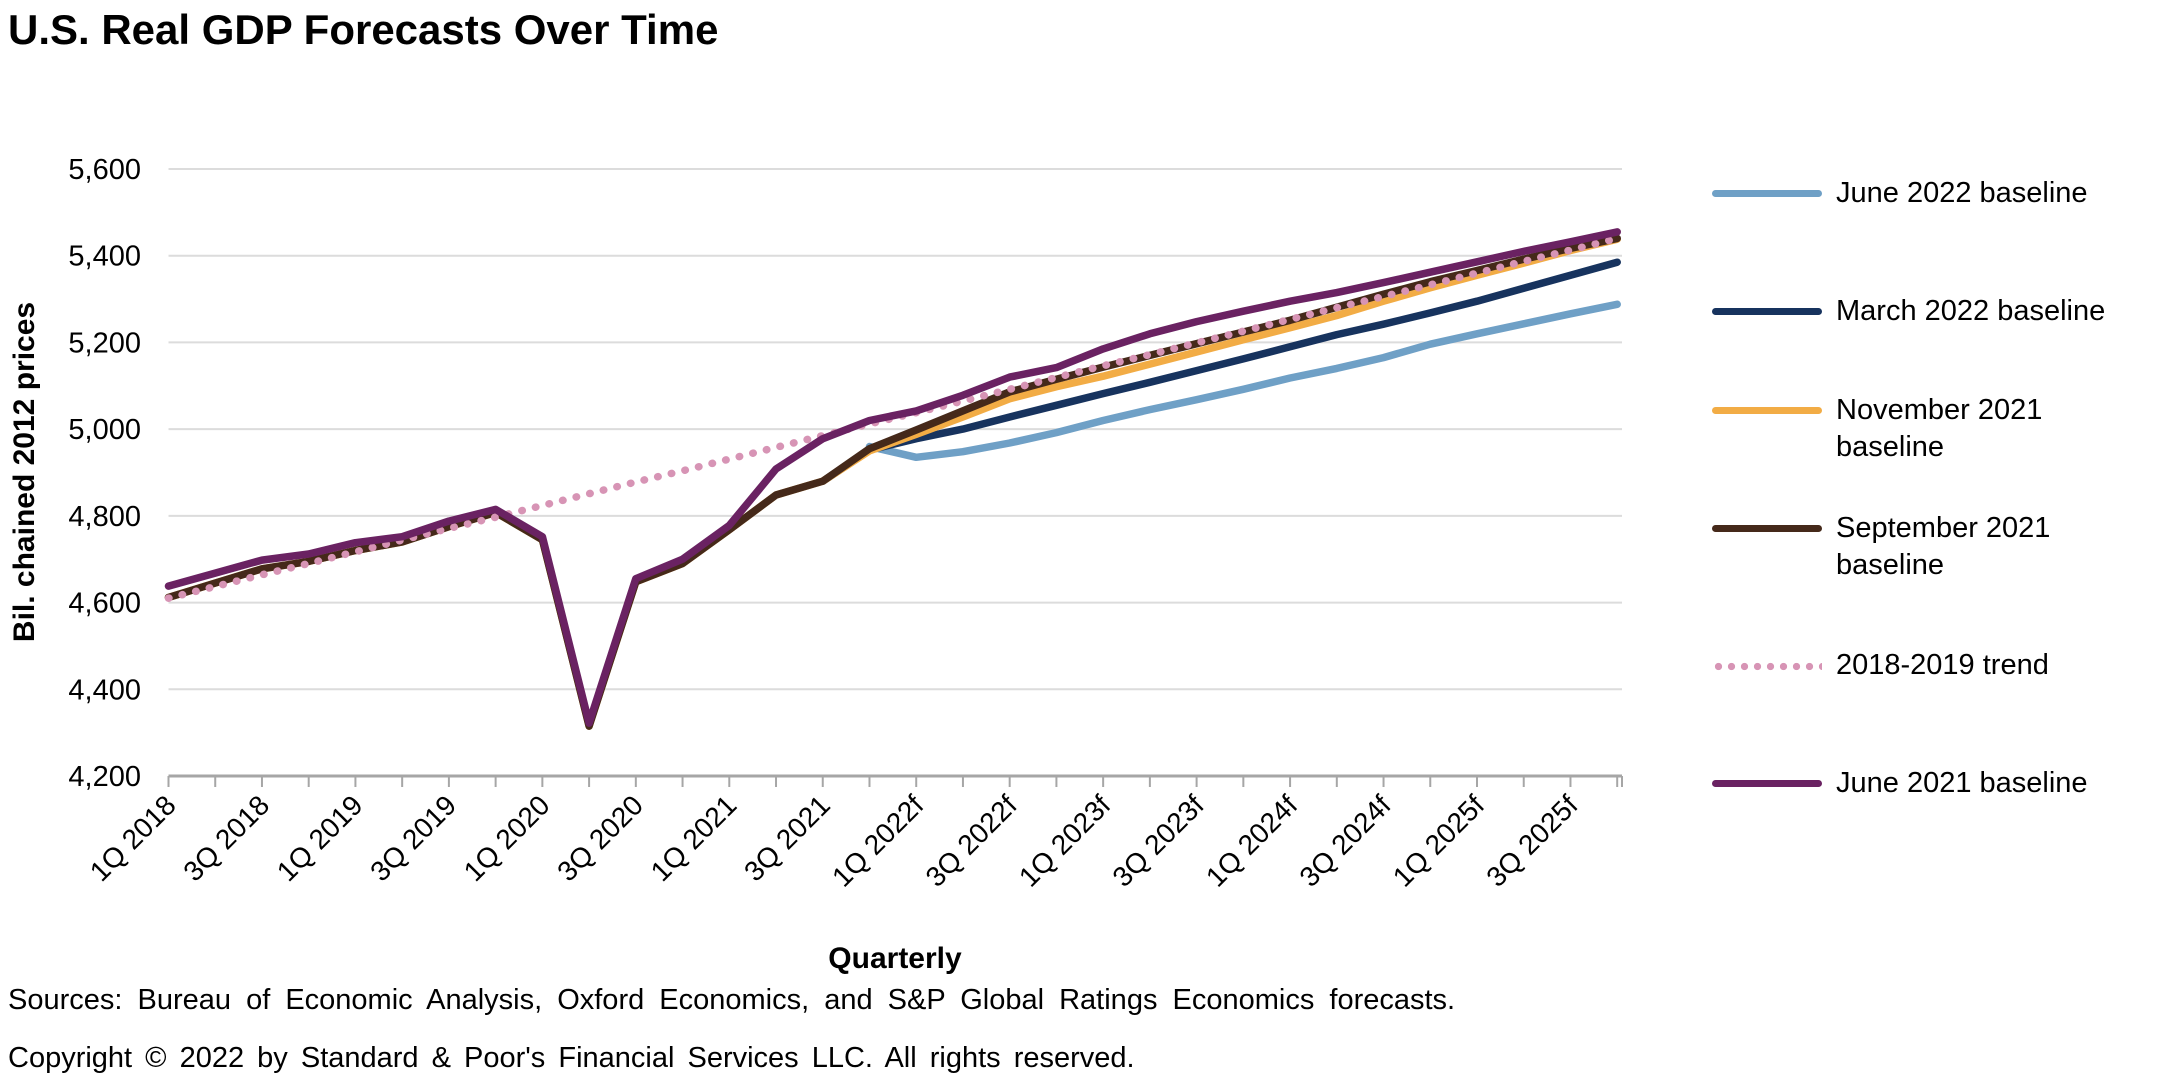  Describe the element at coordinates (320, 838) in the screenshot. I see `x-tick-label: 1Q 2019` at that location.